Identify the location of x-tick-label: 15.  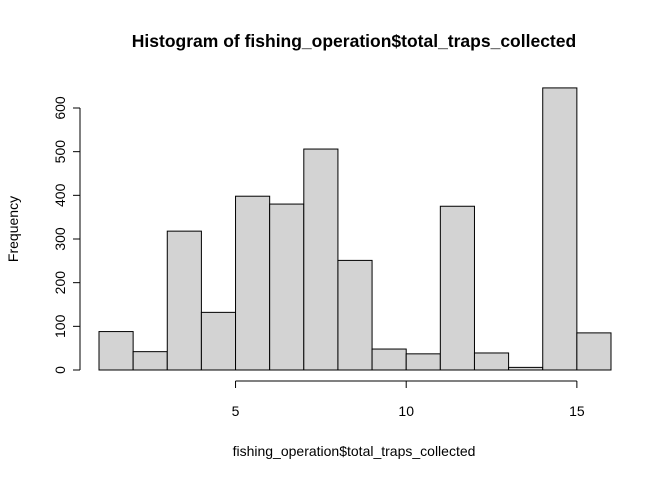
(577, 411).